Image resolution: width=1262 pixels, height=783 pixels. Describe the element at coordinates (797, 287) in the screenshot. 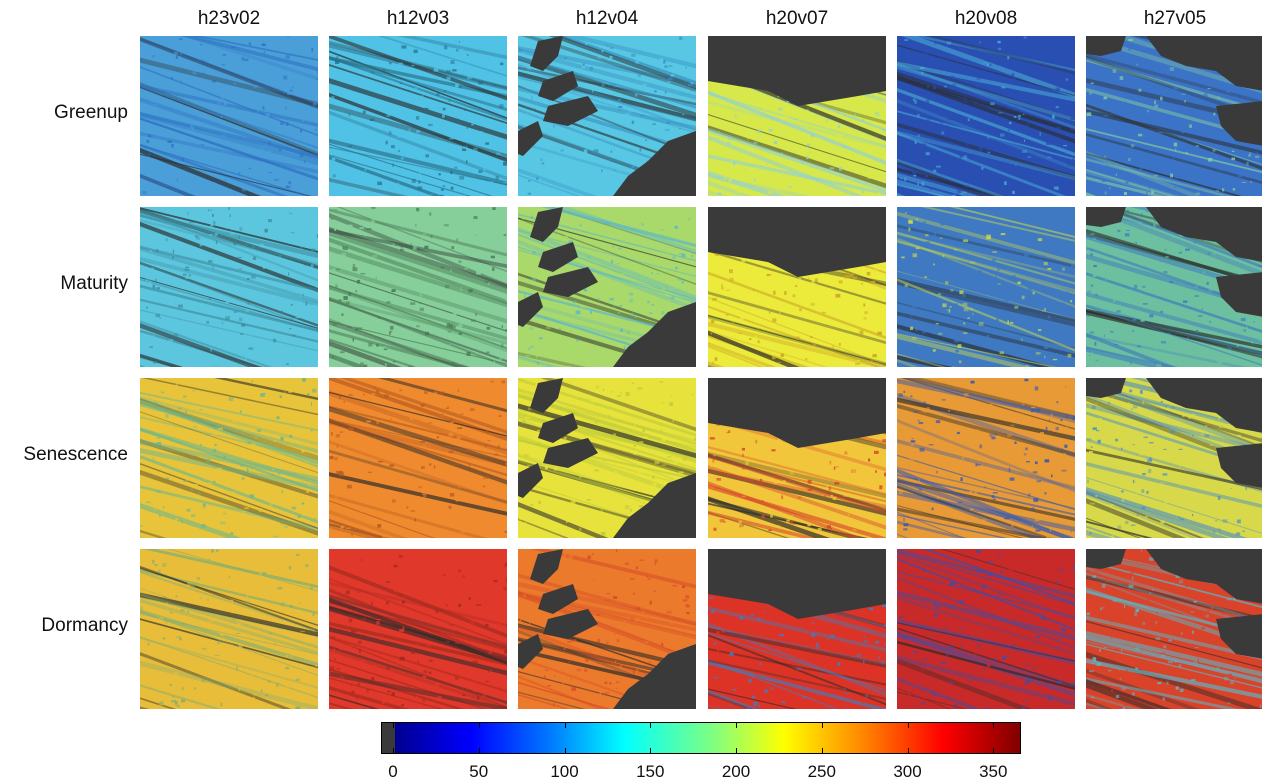

I see `map-tile-h20v07-maturity` at that location.